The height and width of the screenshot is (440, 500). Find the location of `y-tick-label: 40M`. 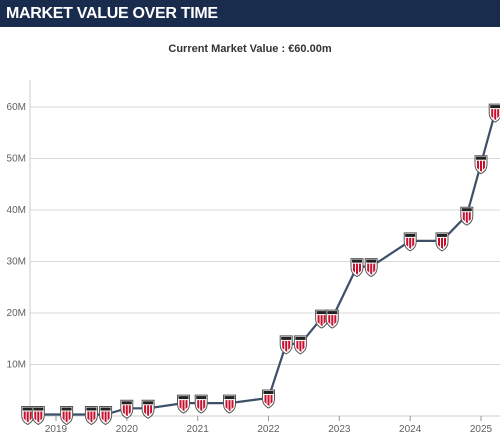

y-tick-label: 40M is located at coordinates (16, 210).